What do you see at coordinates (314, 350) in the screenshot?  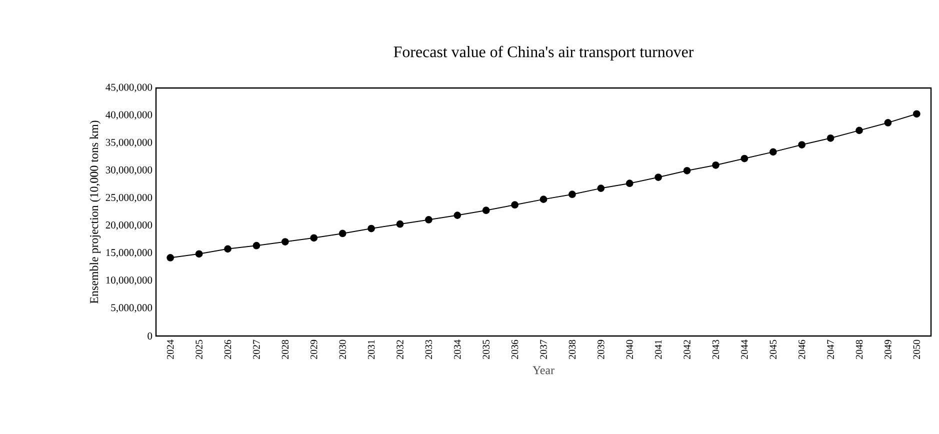 I see `x-tick-label: 2029` at bounding box center [314, 350].